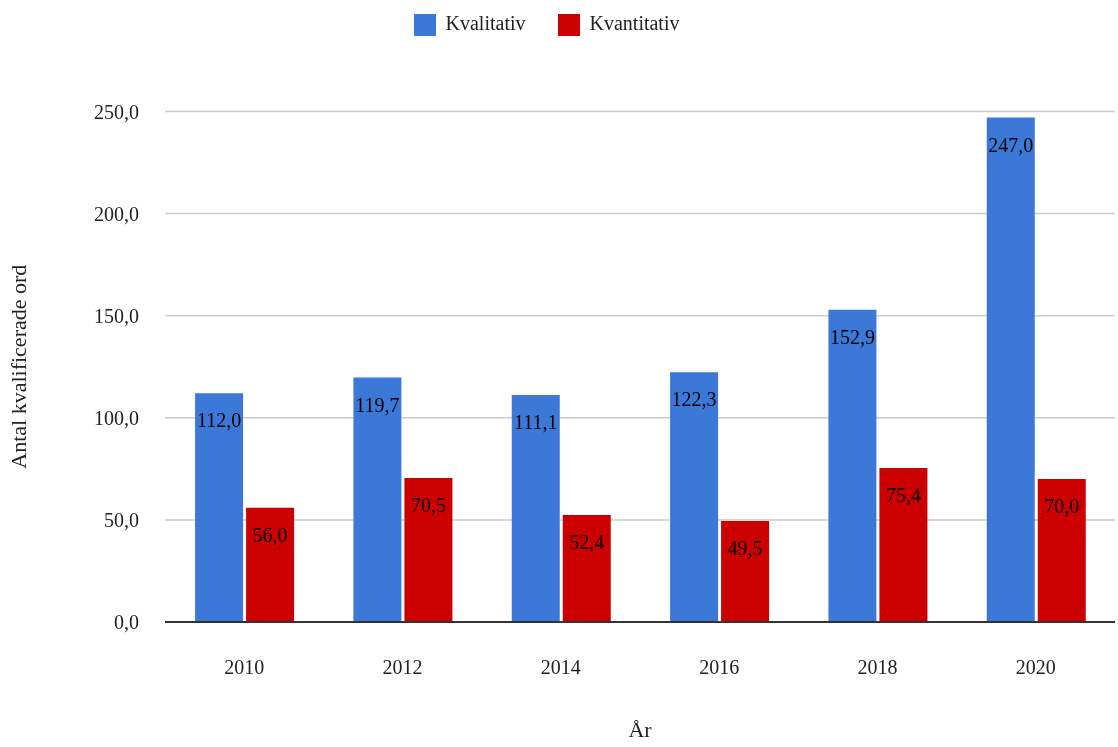  Describe the element at coordinates (18, 366) in the screenshot. I see `y-axis-title: Antal kvalificerade ord` at that location.